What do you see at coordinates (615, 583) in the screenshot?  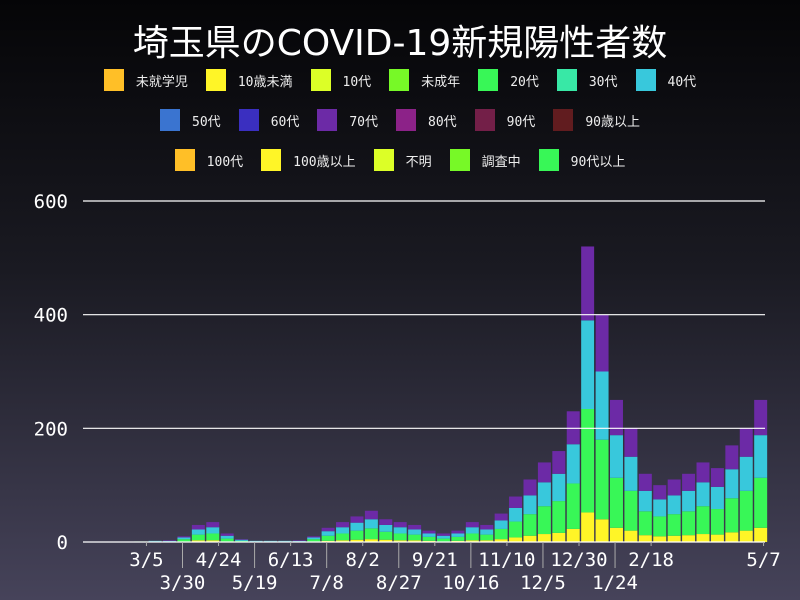 I see `x-tick-label: 1/24` at bounding box center [615, 583].